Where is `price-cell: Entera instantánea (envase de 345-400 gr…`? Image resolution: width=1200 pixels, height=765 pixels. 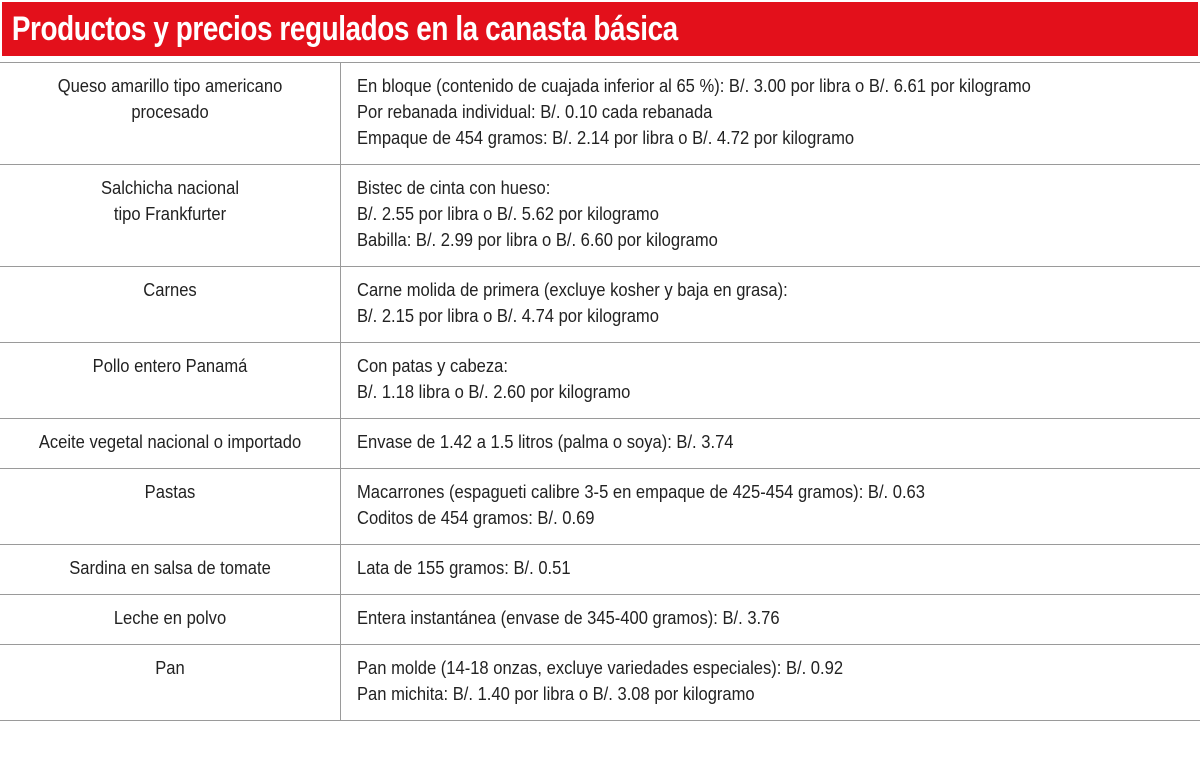 price-cell: Entera instantánea (envase de 345-400 gr… is located at coordinates (770, 620).